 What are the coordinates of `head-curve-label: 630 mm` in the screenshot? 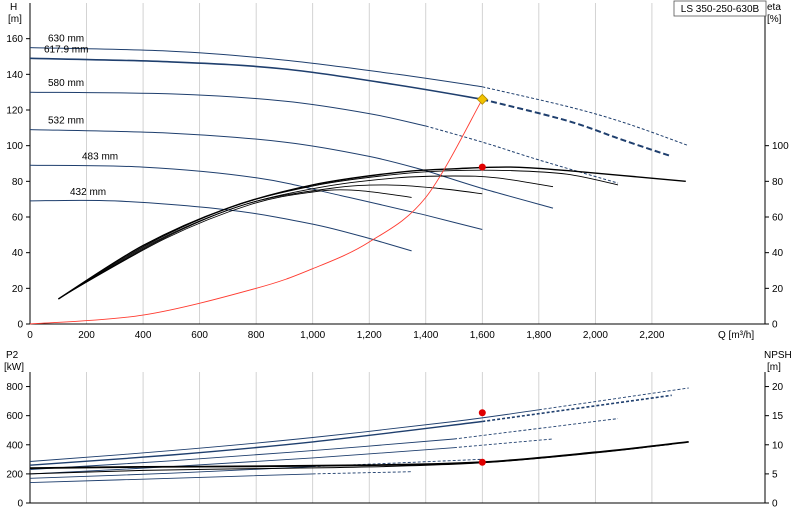 It's located at (66, 39).